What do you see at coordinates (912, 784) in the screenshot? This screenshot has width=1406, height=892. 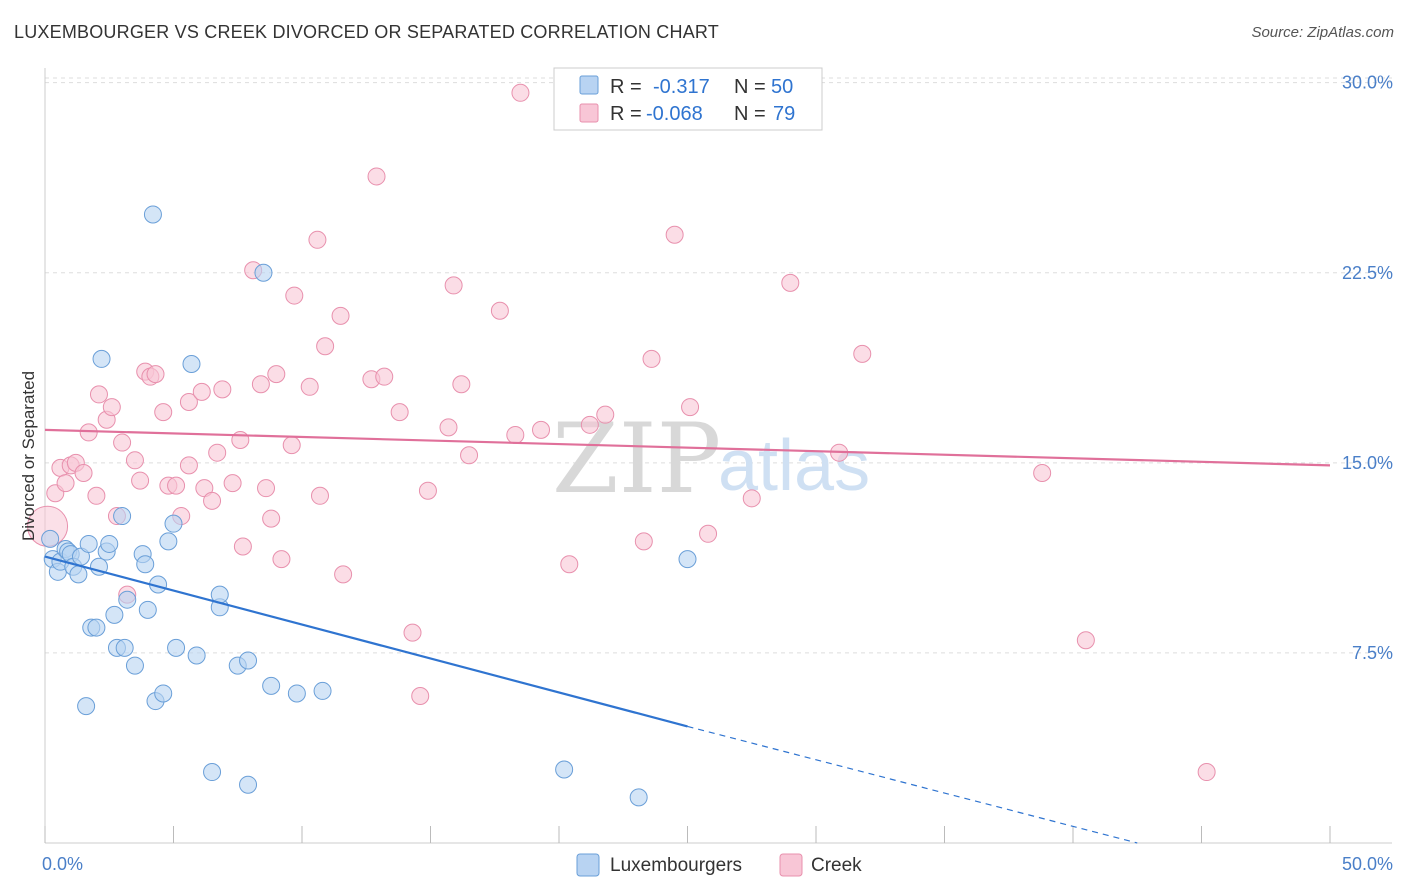 I see `luxembourger-trendline-extension` at bounding box center [912, 784].